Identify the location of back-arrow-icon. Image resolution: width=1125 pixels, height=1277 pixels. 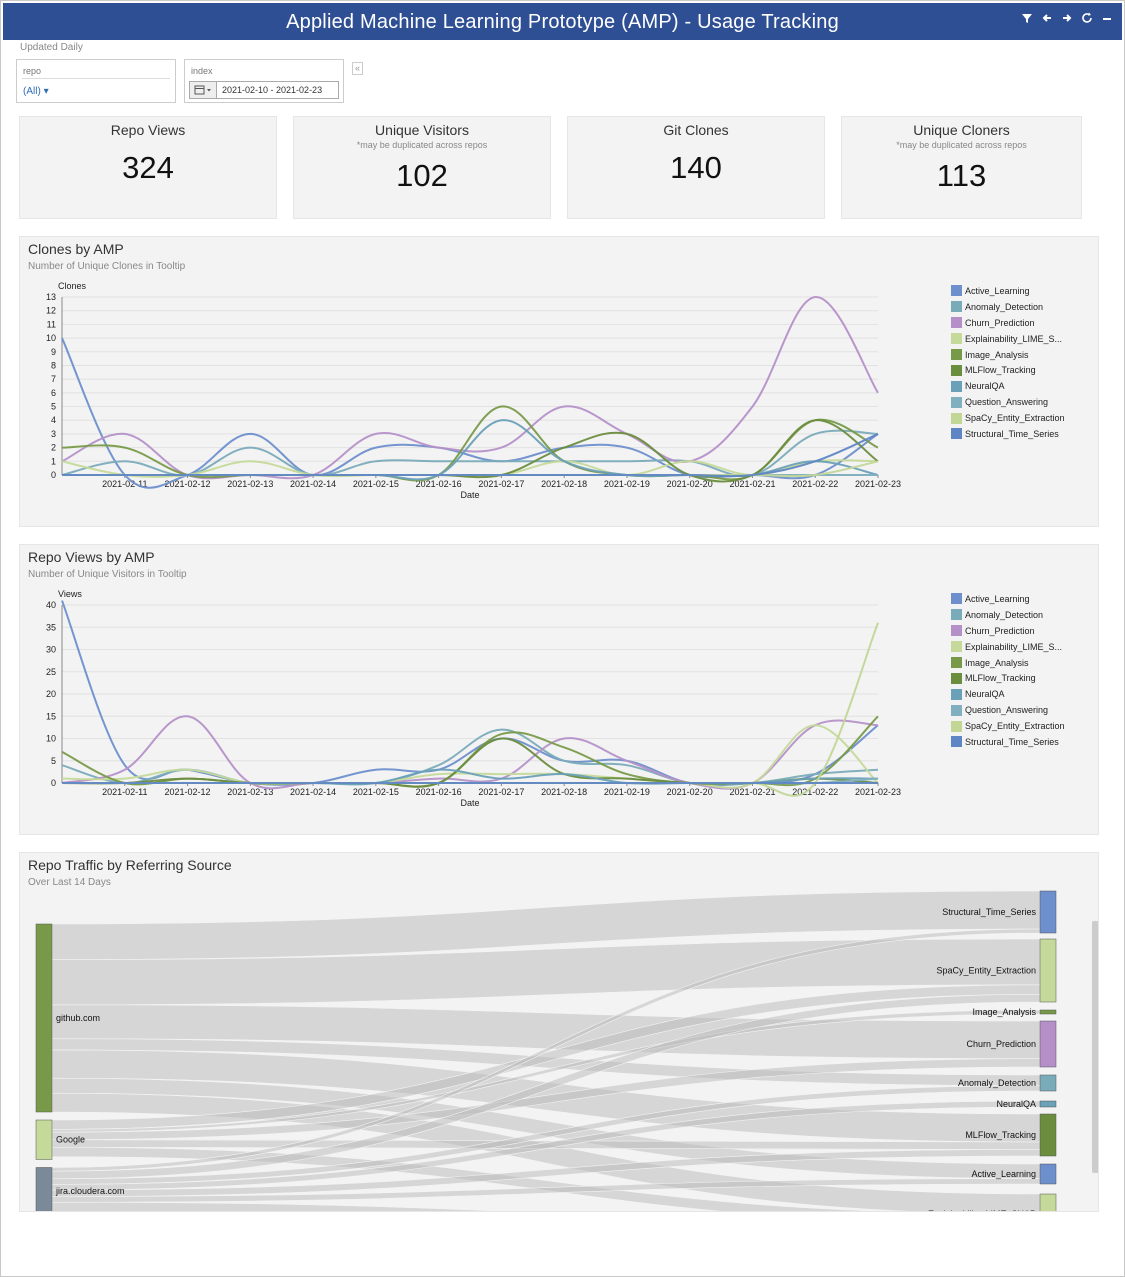
(1047, 18).